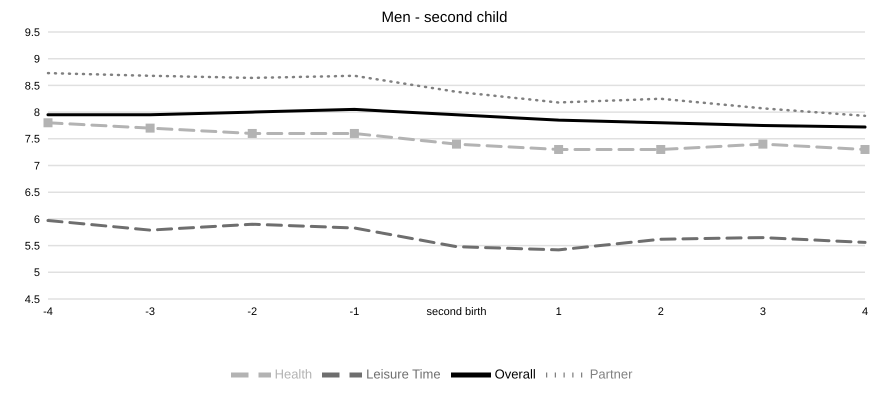 The image size is (889, 407). Describe the element at coordinates (37, 220) in the screenshot. I see `y-tick-label: 6` at that location.